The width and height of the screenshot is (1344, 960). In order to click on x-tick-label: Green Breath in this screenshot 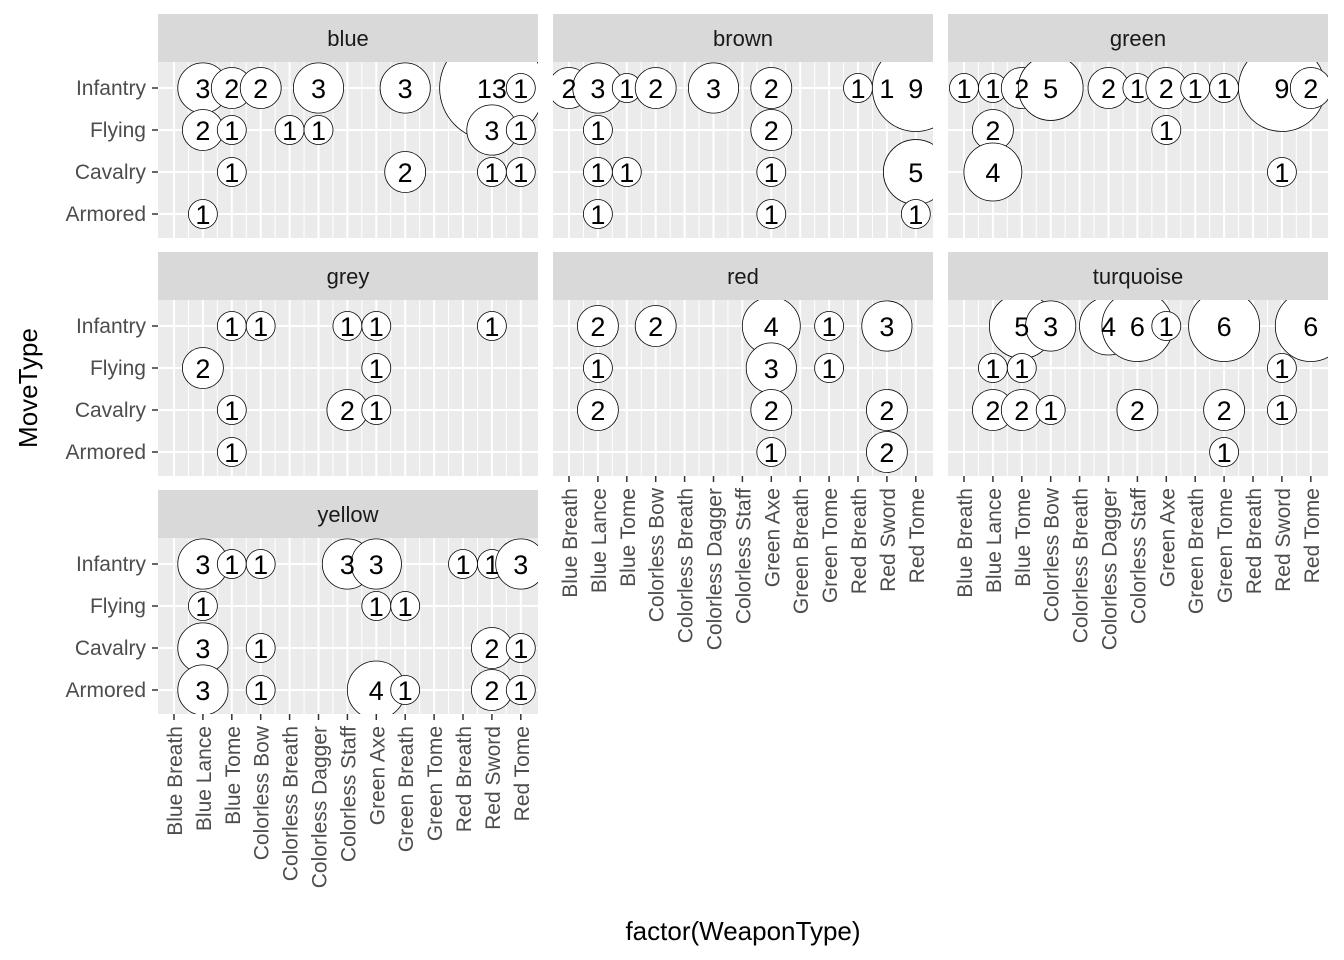, I will do `click(1196, 551)`.